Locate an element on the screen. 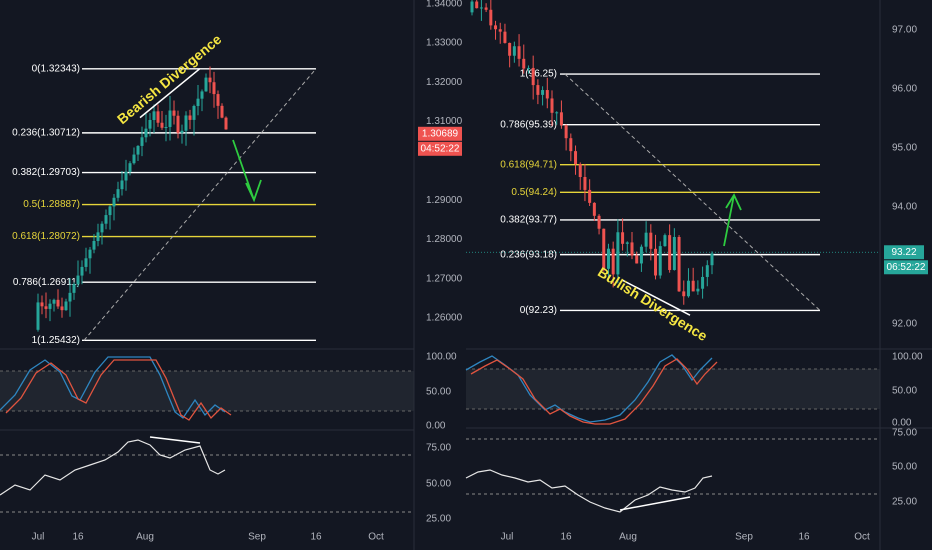 This screenshot has width=932, height=550. time-tick-label: Oct is located at coordinates (376, 537).